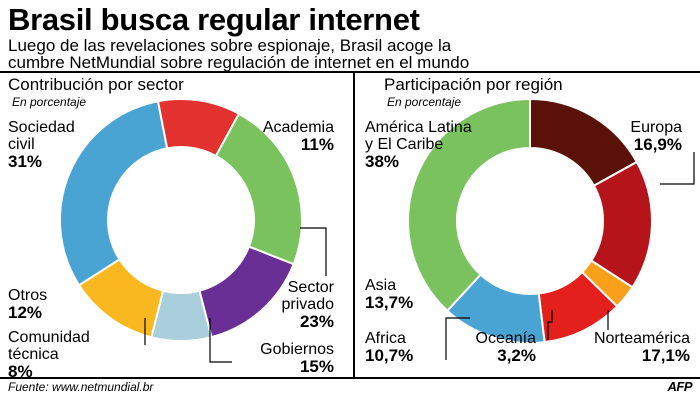 The width and height of the screenshot is (700, 400). Describe the element at coordinates (404, 144) in the screenshot. I see `label-america-latina-line-2: y El Caribe` at that location.